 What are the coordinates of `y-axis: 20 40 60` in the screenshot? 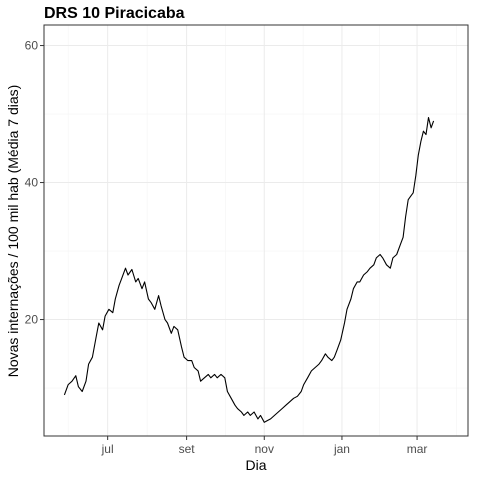 It's located at (34, 183).